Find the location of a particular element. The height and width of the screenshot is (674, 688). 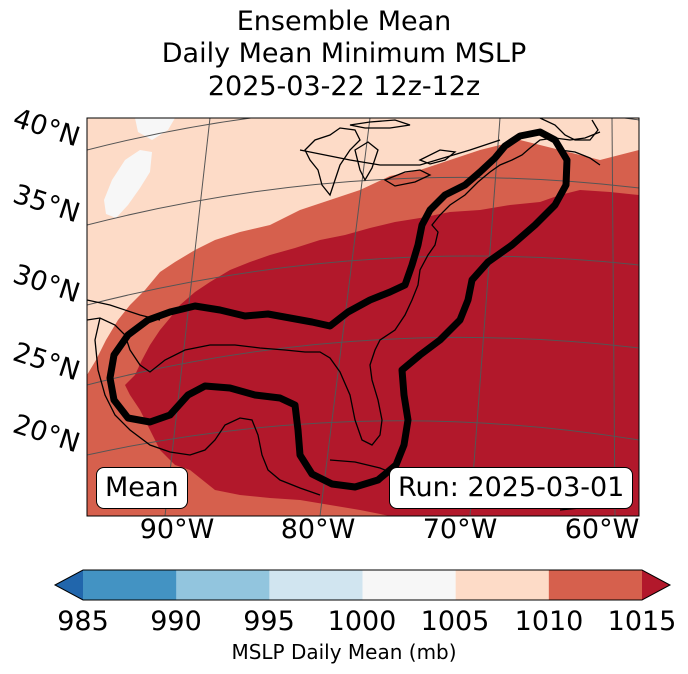

cb-tick-1000: 1000 is located at coordinates (362, 621).